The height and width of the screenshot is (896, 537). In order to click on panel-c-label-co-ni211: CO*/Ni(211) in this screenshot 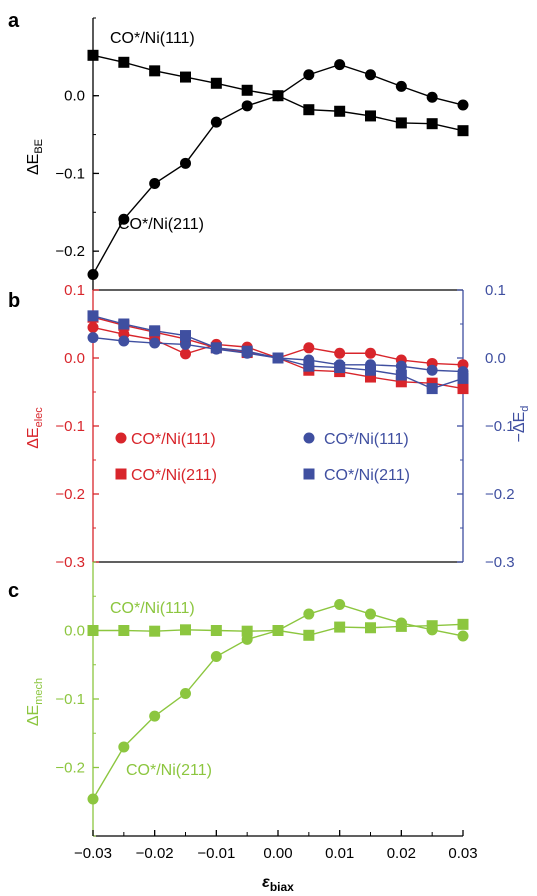, I will do `click(169, 770)`.